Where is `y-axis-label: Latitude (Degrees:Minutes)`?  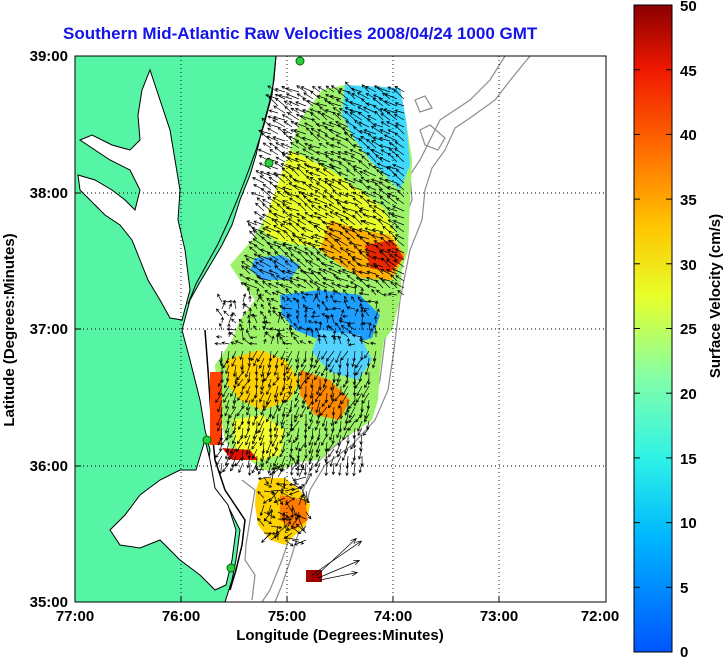
y-axis-label: Latitude (Degrees:Minutes) is located at coordinates (9, 329).